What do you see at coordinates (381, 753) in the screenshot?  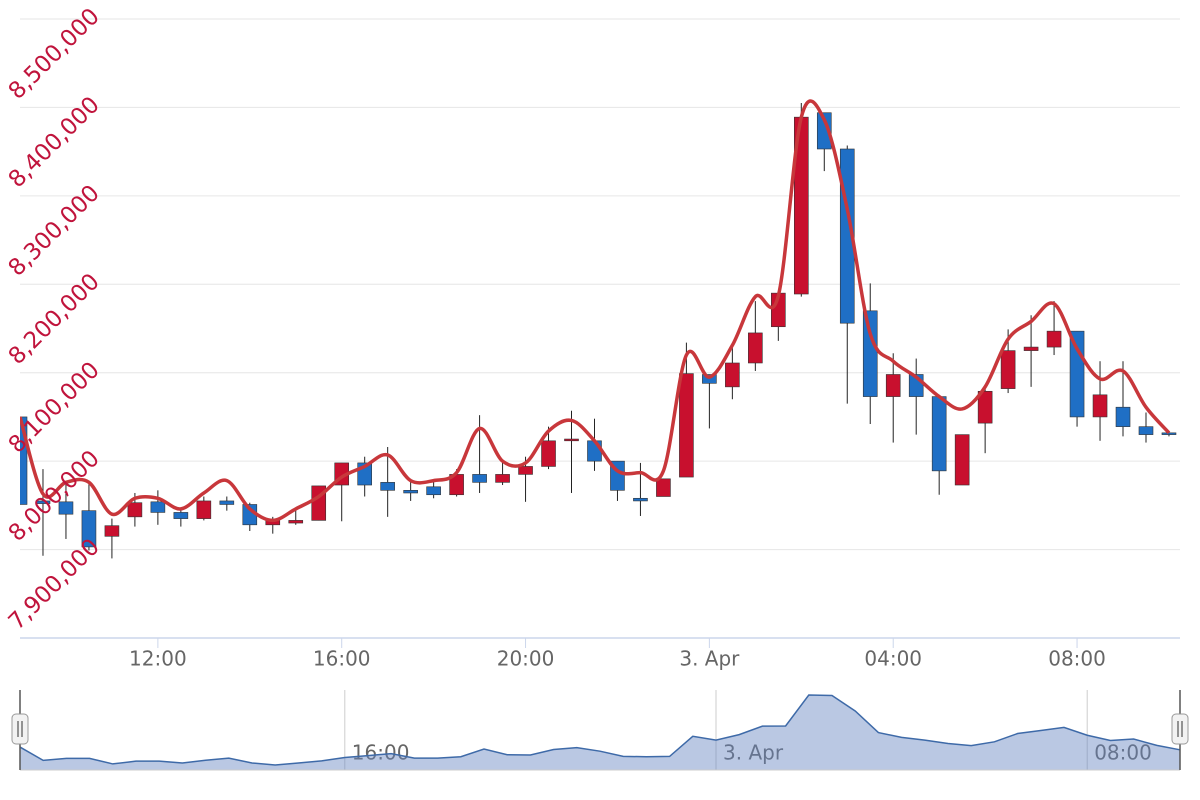 I see `navigator-tick-label: 16:00` at bounding box center [381, 753].